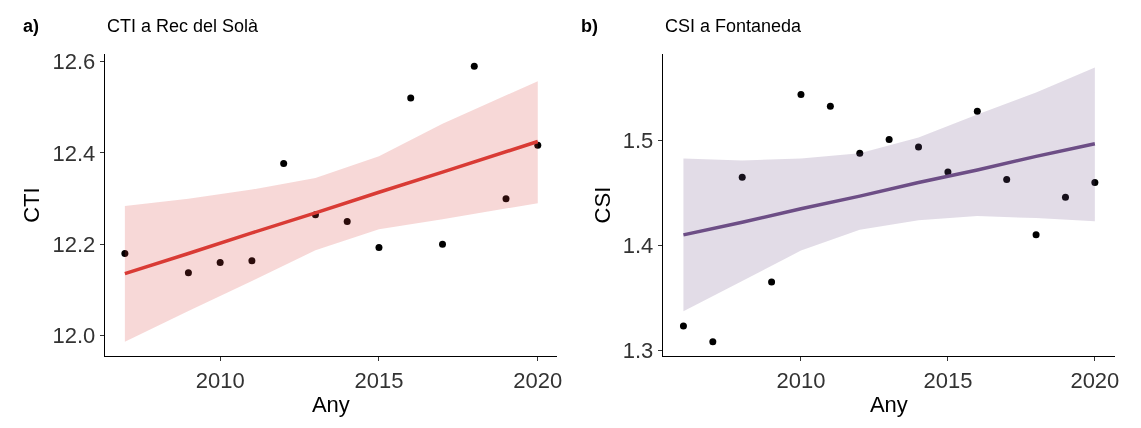 This screenshot has height=428, width=1141. I want to click on y-tick-label: 1.3, so click(638, 350).